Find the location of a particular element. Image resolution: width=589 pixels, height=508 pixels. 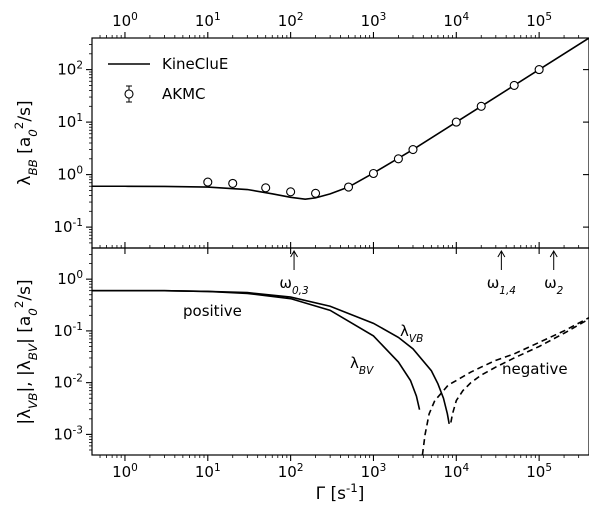

bottom-x-tick-label: 104 is located at coordinates (456, 471).